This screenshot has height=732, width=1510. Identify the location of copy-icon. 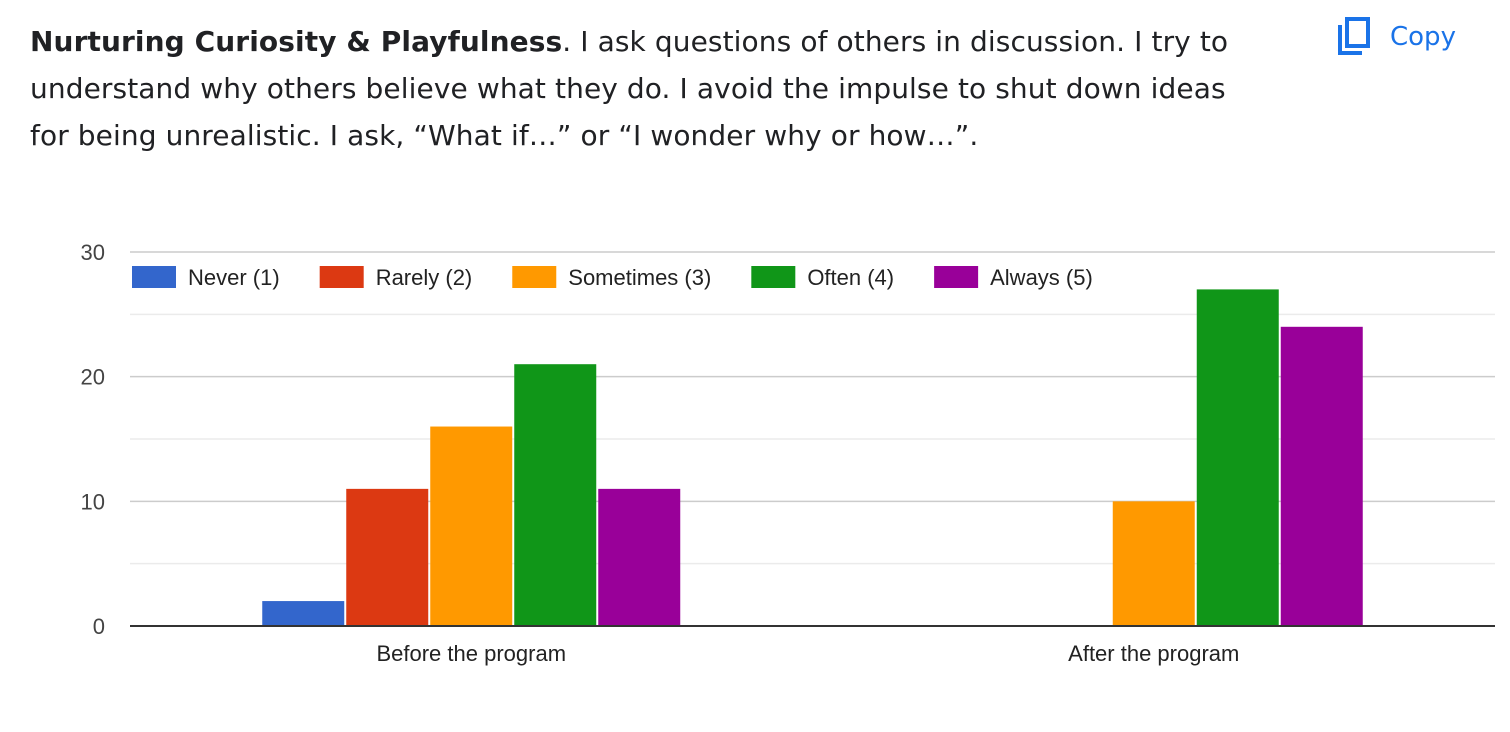
(1353, 37).